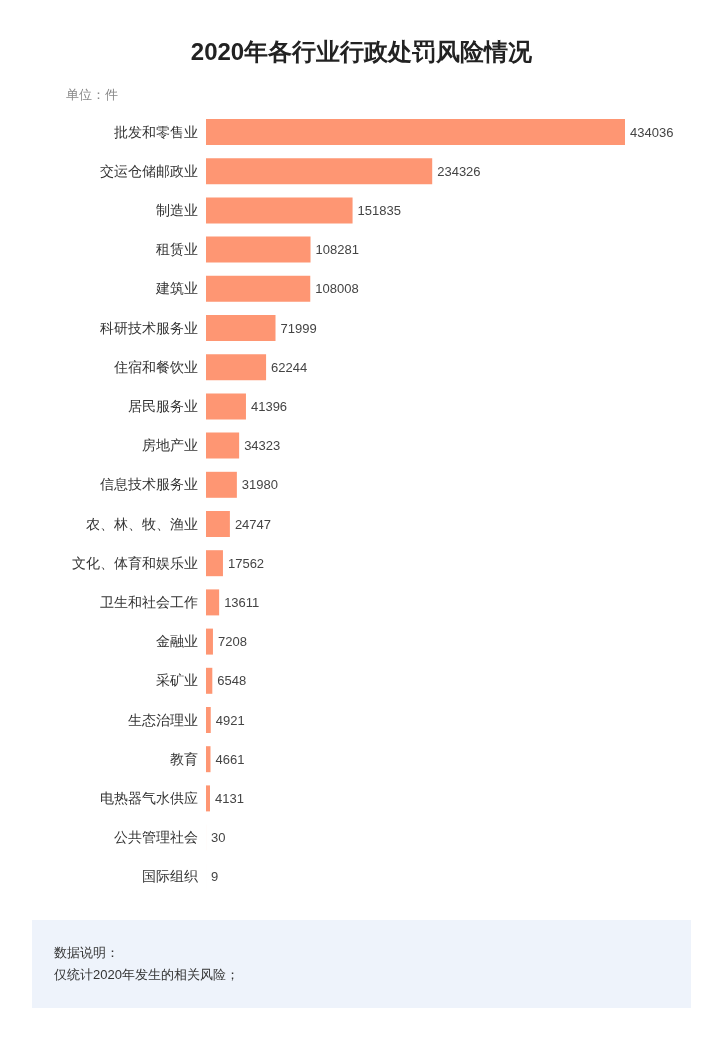 The image size is (723, 1044). What do you see at coordinates (289, 367) in the screenshot?
I see `data-label: 62244` at bounding box center [289, 367].